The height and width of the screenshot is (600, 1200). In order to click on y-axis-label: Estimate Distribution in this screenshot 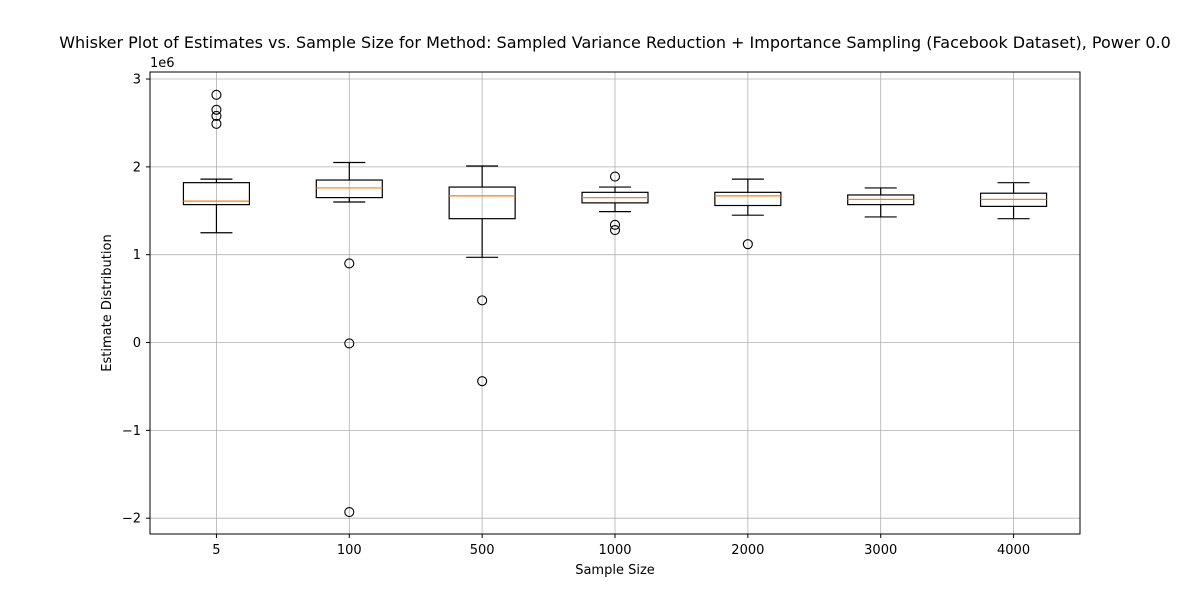, I will do `click(107, 302)`.